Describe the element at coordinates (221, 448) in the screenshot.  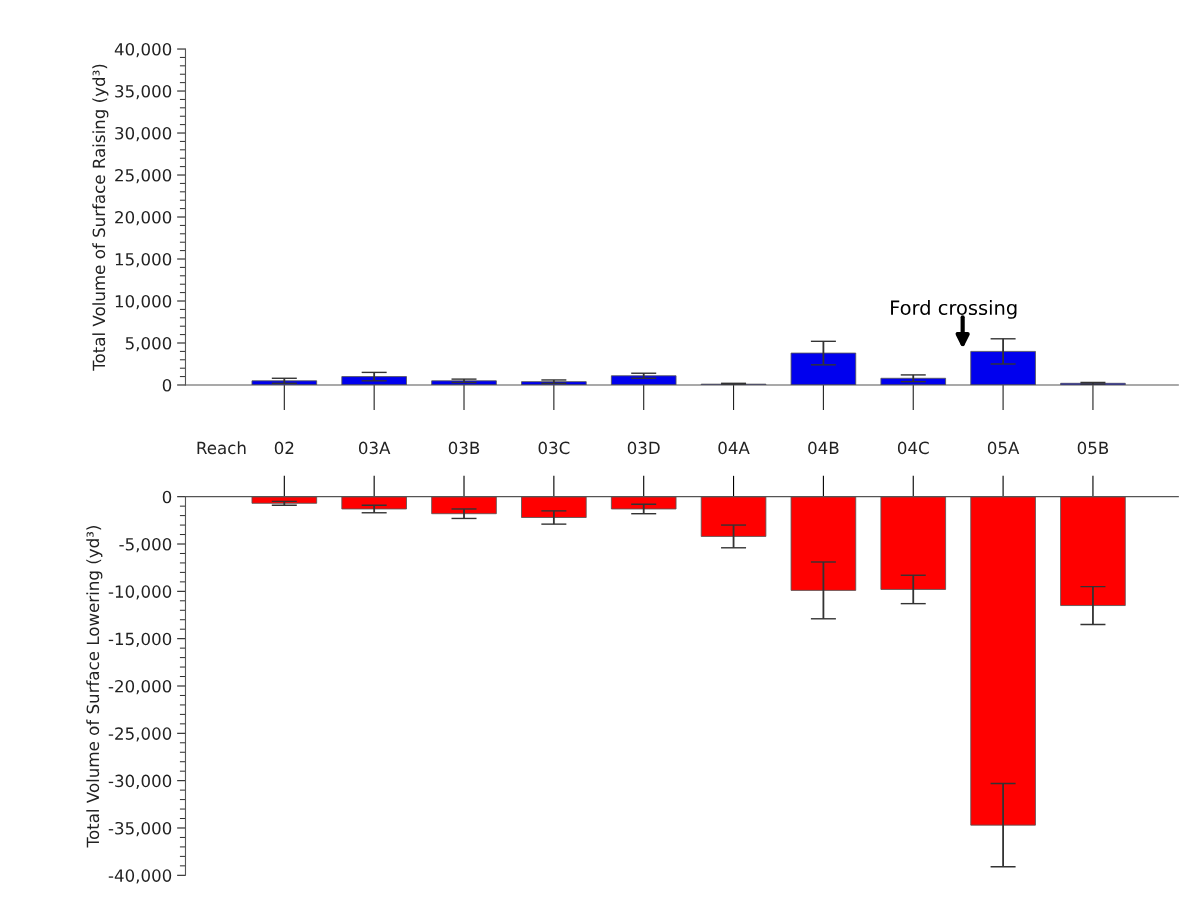
I see `x-axis-title: Reach` at that location.